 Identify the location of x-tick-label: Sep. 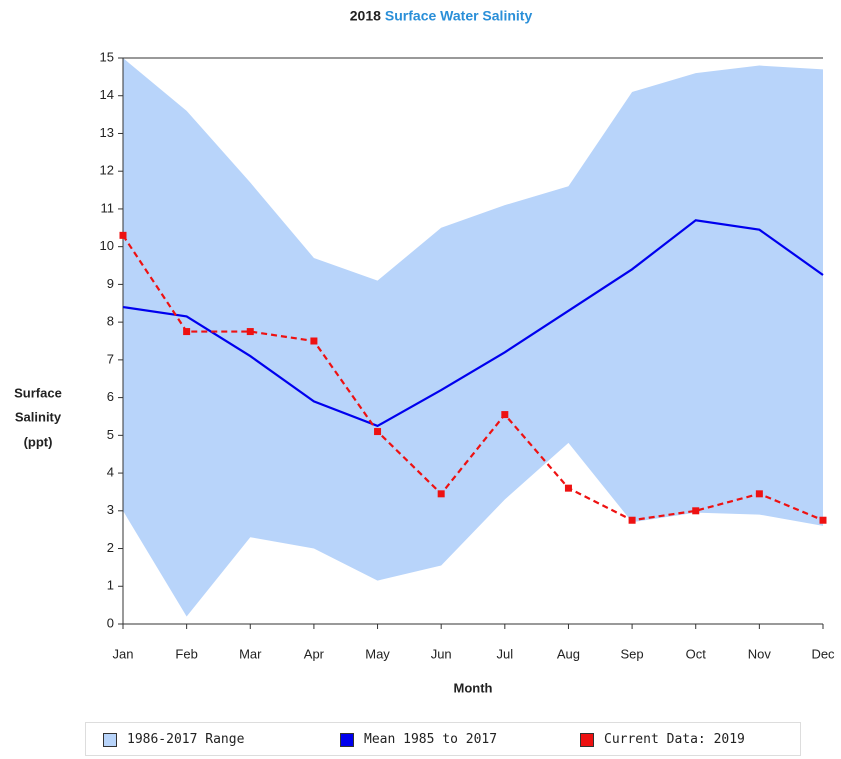
(632, 653).